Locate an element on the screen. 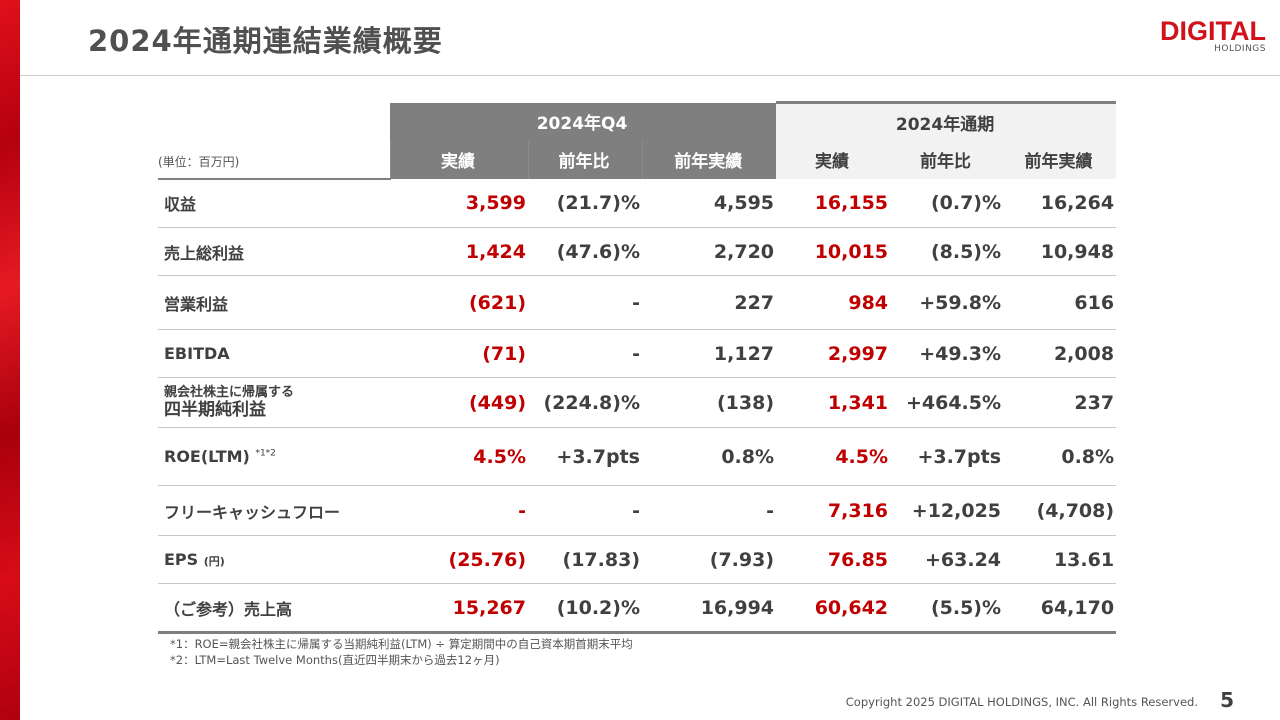 The width and height of the screenshot is (1280, 720). cell-value: (17.83) is located at coordinates (585, 559).